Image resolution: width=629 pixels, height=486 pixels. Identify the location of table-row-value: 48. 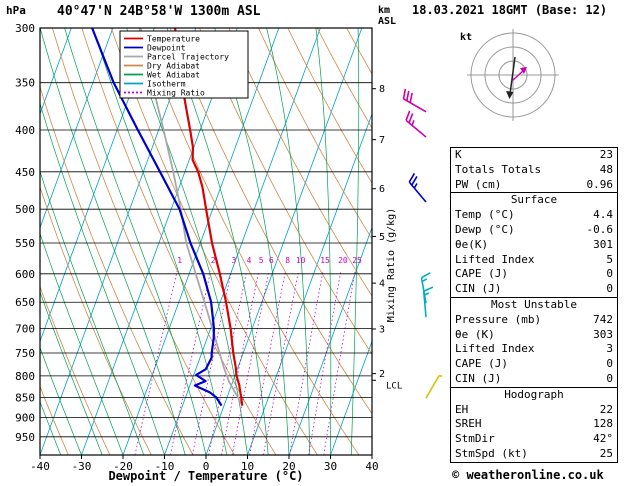
(606, 169).